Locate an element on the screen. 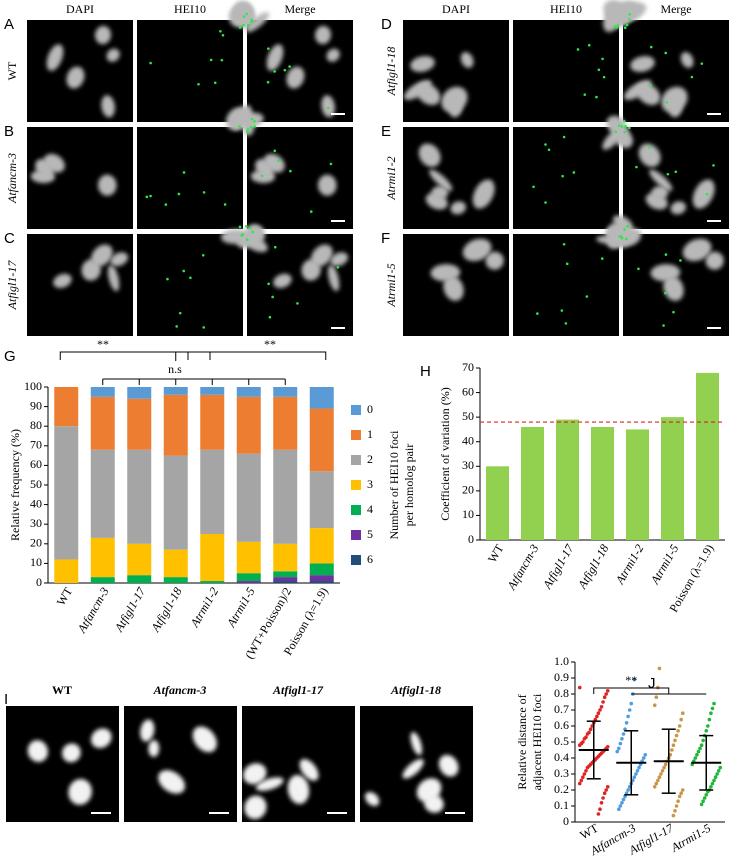 The image size is (734, 856). panel-letter: B is located at coordinates (9, 131).